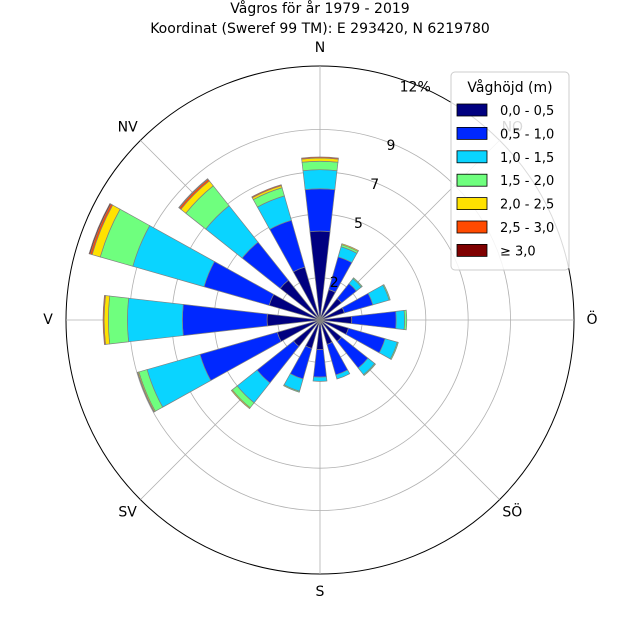  I want to click on direction-label: N, so click(320, 48).